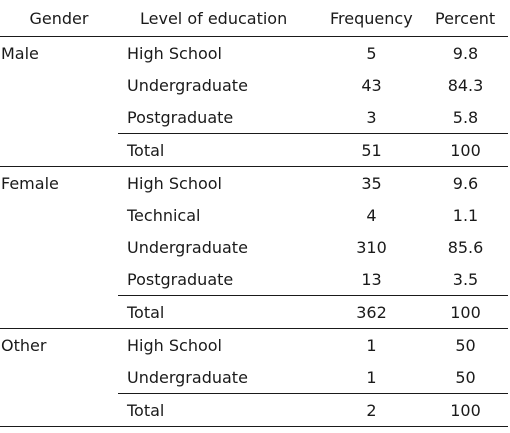 The height and width of the screenshot is (433, 510). Describe the element at coordinates (465, 53) in the screenshot. I see `percent-cell: 9.8` at that location.